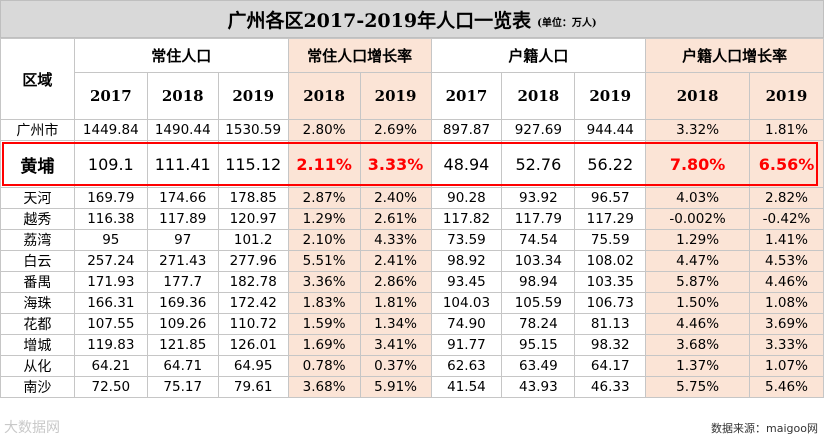  Describe the element at coordinates (395, 130) in the screenshot. I see `growth-rate-cell: 2.69%` at that location.